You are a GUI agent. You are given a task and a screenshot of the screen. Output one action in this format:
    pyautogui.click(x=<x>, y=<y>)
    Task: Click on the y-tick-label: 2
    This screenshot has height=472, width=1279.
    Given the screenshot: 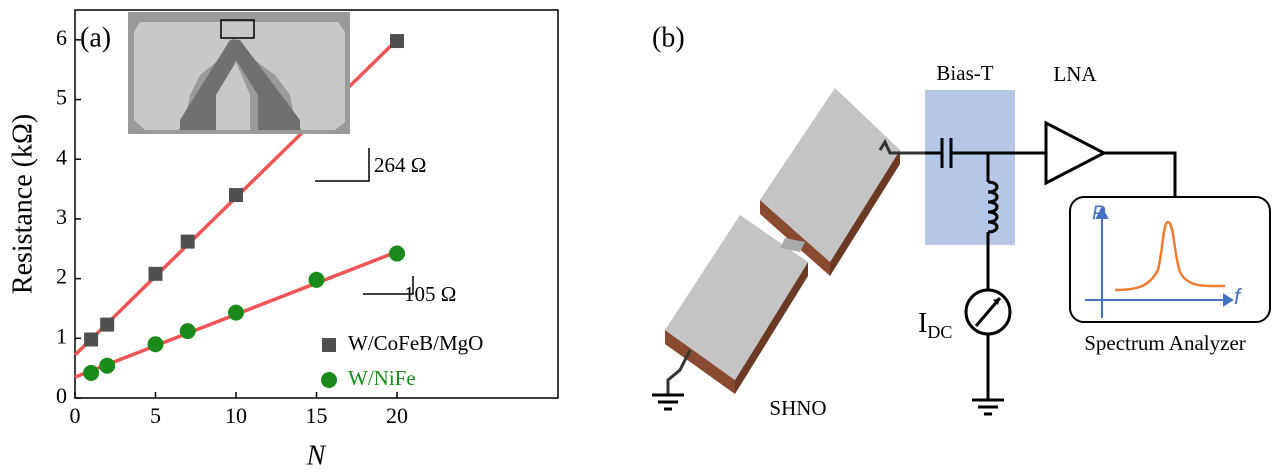 What is the action you would take?
    pyautogui.click(x=61, y=276)
    